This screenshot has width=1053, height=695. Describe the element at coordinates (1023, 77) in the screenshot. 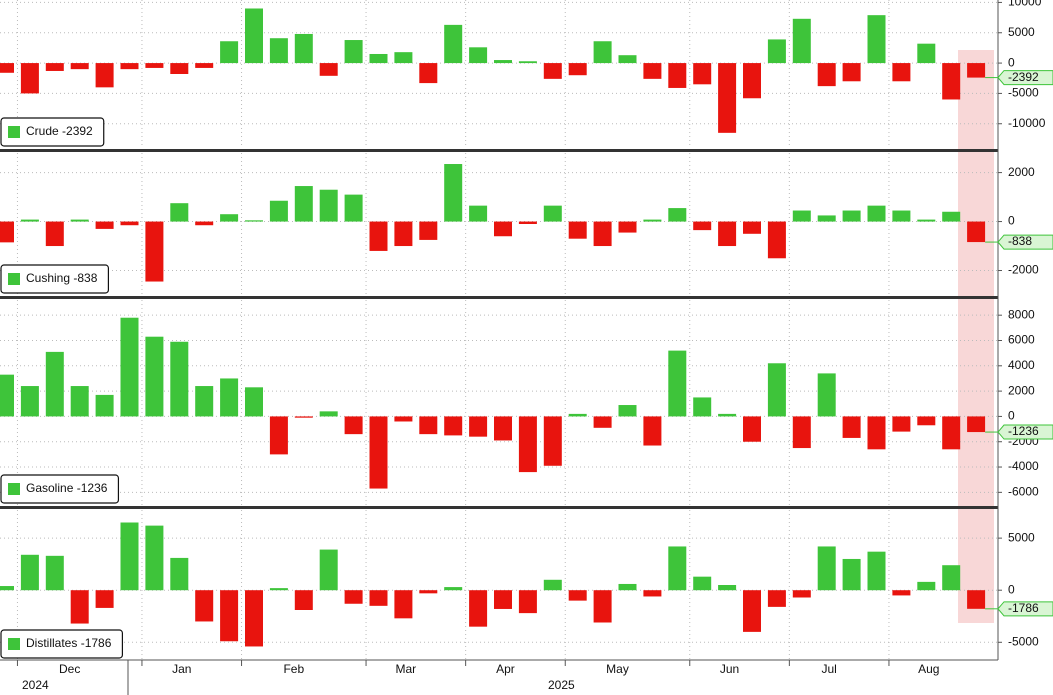

I see `callout-label: -2392` at that location.